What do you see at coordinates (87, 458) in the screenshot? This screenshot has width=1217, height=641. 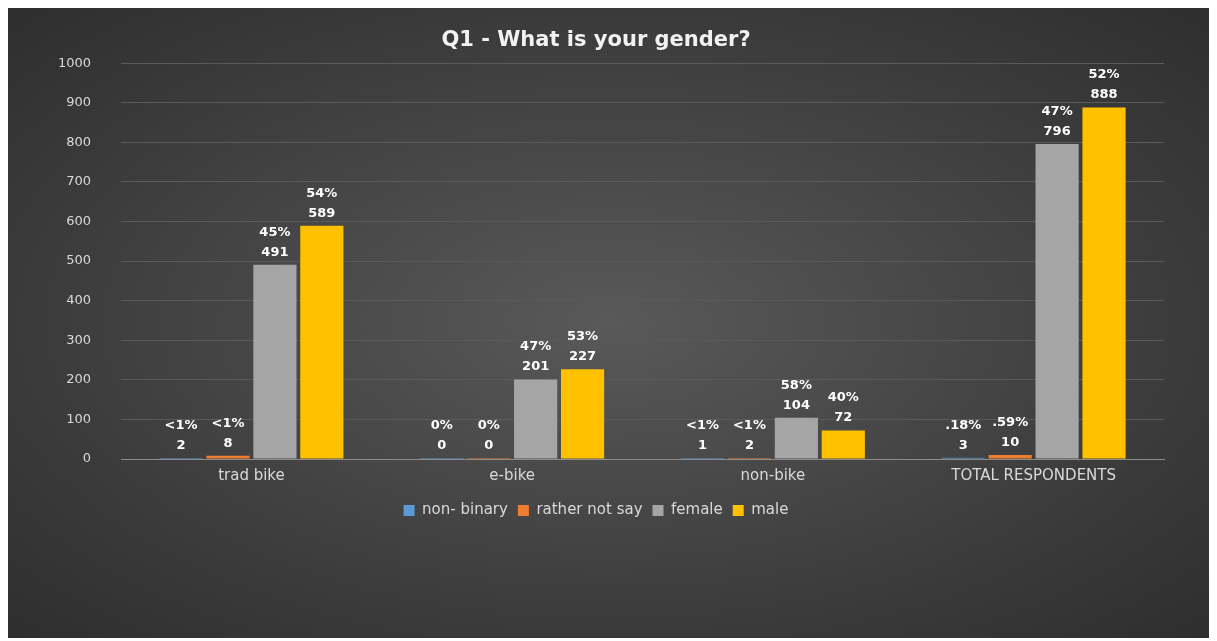 I see `y-tick-label: 0` at bounding box center [87, 458].